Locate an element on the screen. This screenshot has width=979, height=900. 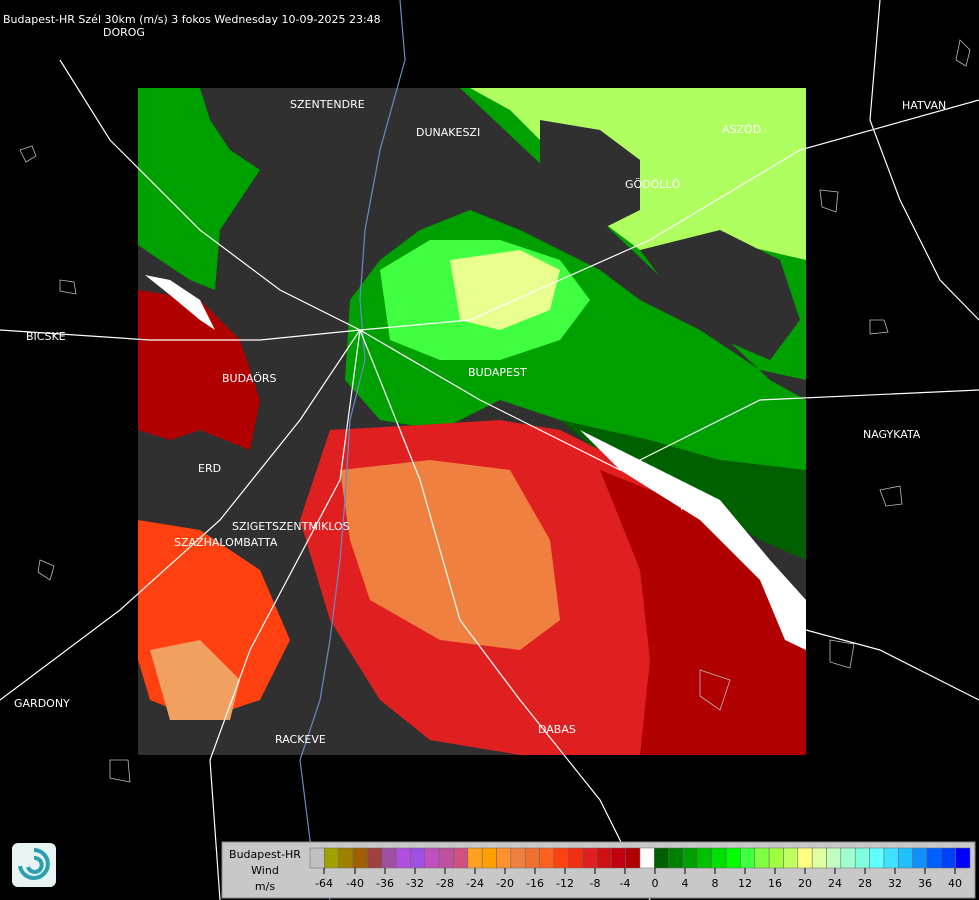
place-label: GARDONY is located at coordinates (42, 703).